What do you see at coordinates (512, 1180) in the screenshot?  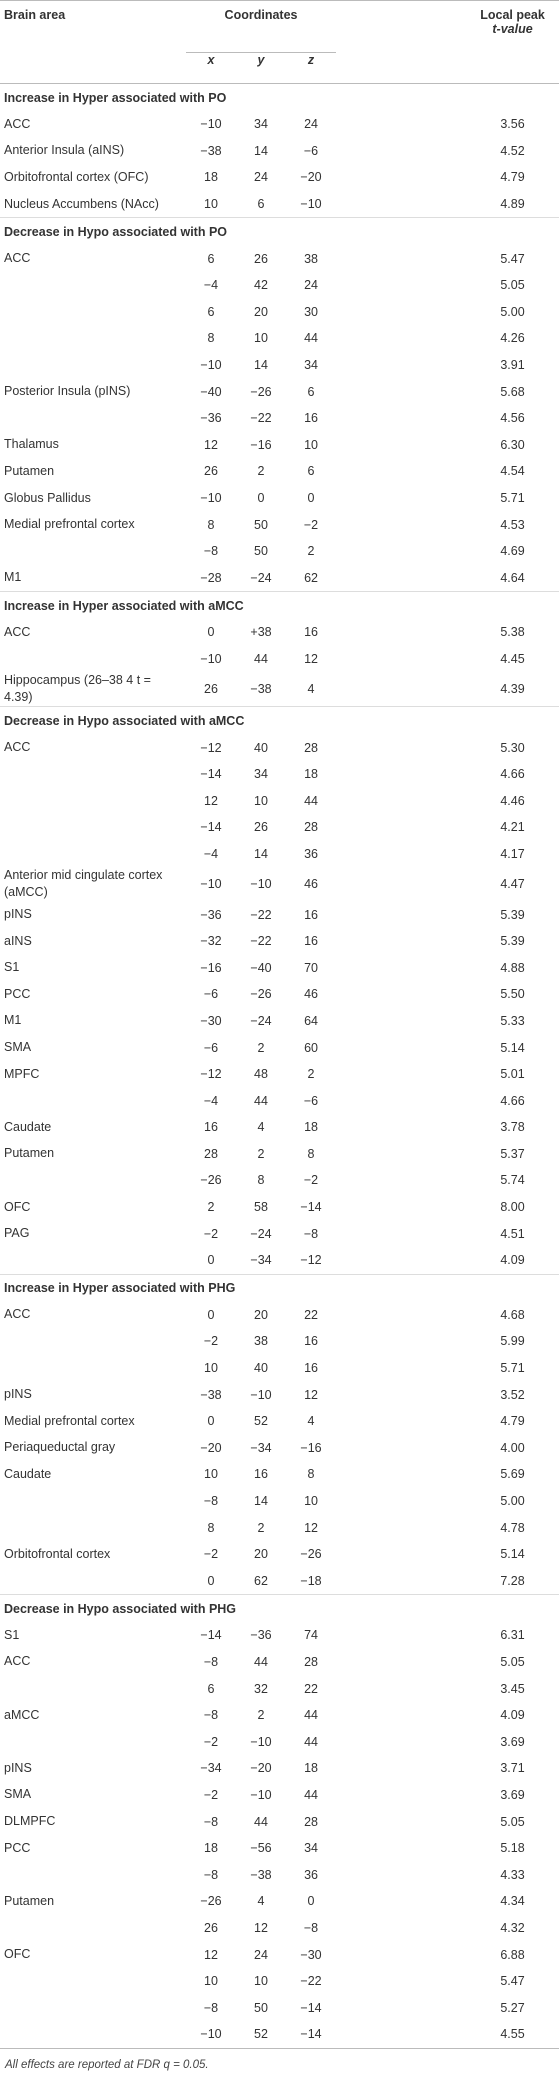 I see `t-value: 5.74` at bounding box center [512, 1180].